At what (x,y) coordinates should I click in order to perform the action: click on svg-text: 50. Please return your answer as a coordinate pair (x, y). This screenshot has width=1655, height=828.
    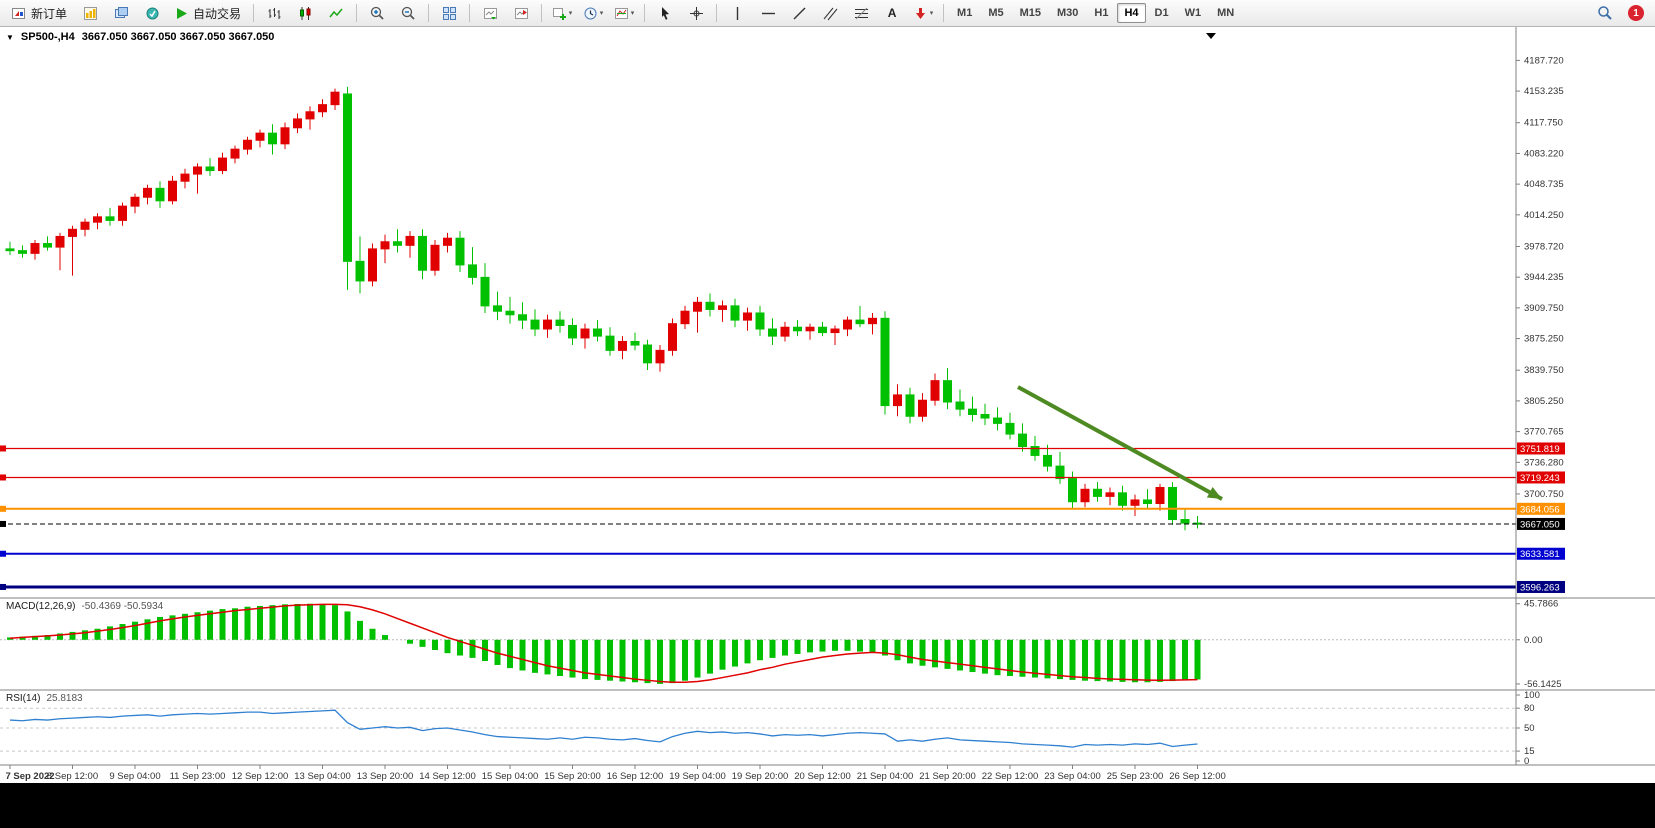
    Looking at the image, I should click on (1529, 728).